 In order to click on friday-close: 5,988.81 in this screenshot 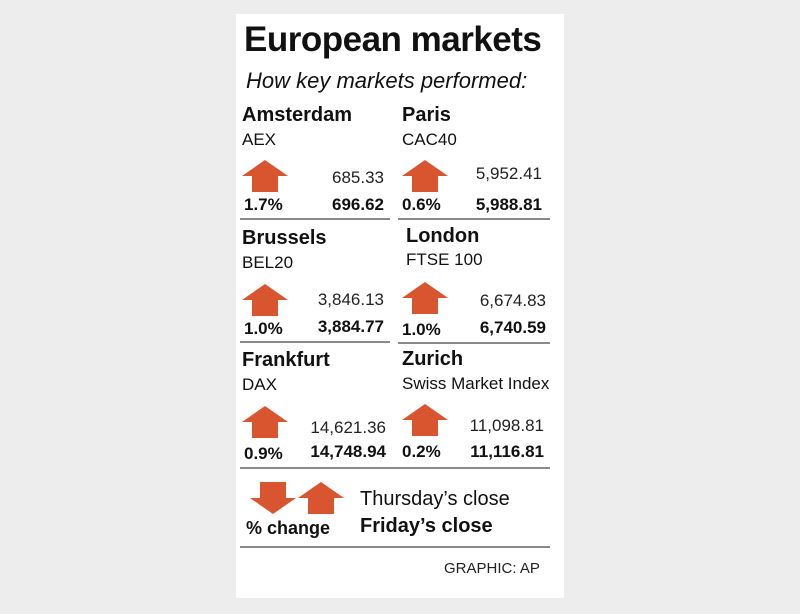, I will do `click(508, 204)`.